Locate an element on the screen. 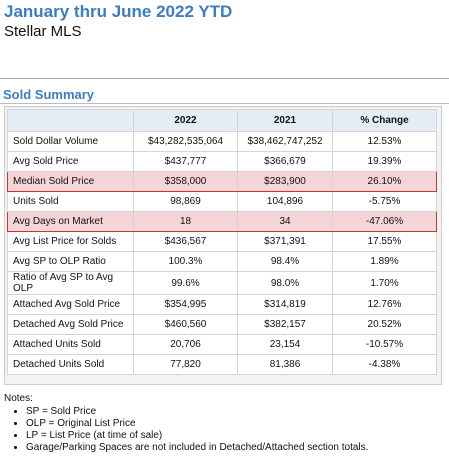  cell: 34 is located at coordinates (285, 221).